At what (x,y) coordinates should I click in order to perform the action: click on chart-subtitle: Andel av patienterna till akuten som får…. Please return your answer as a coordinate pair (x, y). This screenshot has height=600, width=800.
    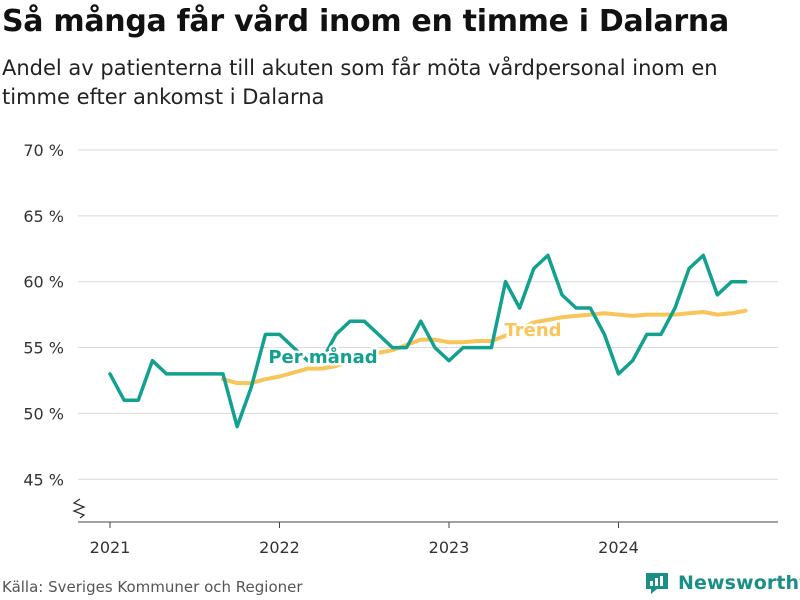
    Looking at the image, I should click on (360, 82).